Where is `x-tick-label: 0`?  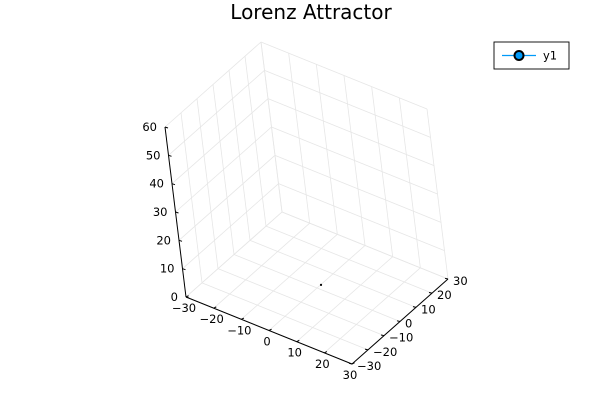 x-tick-label: 0 is located at coordinates (266, 342).